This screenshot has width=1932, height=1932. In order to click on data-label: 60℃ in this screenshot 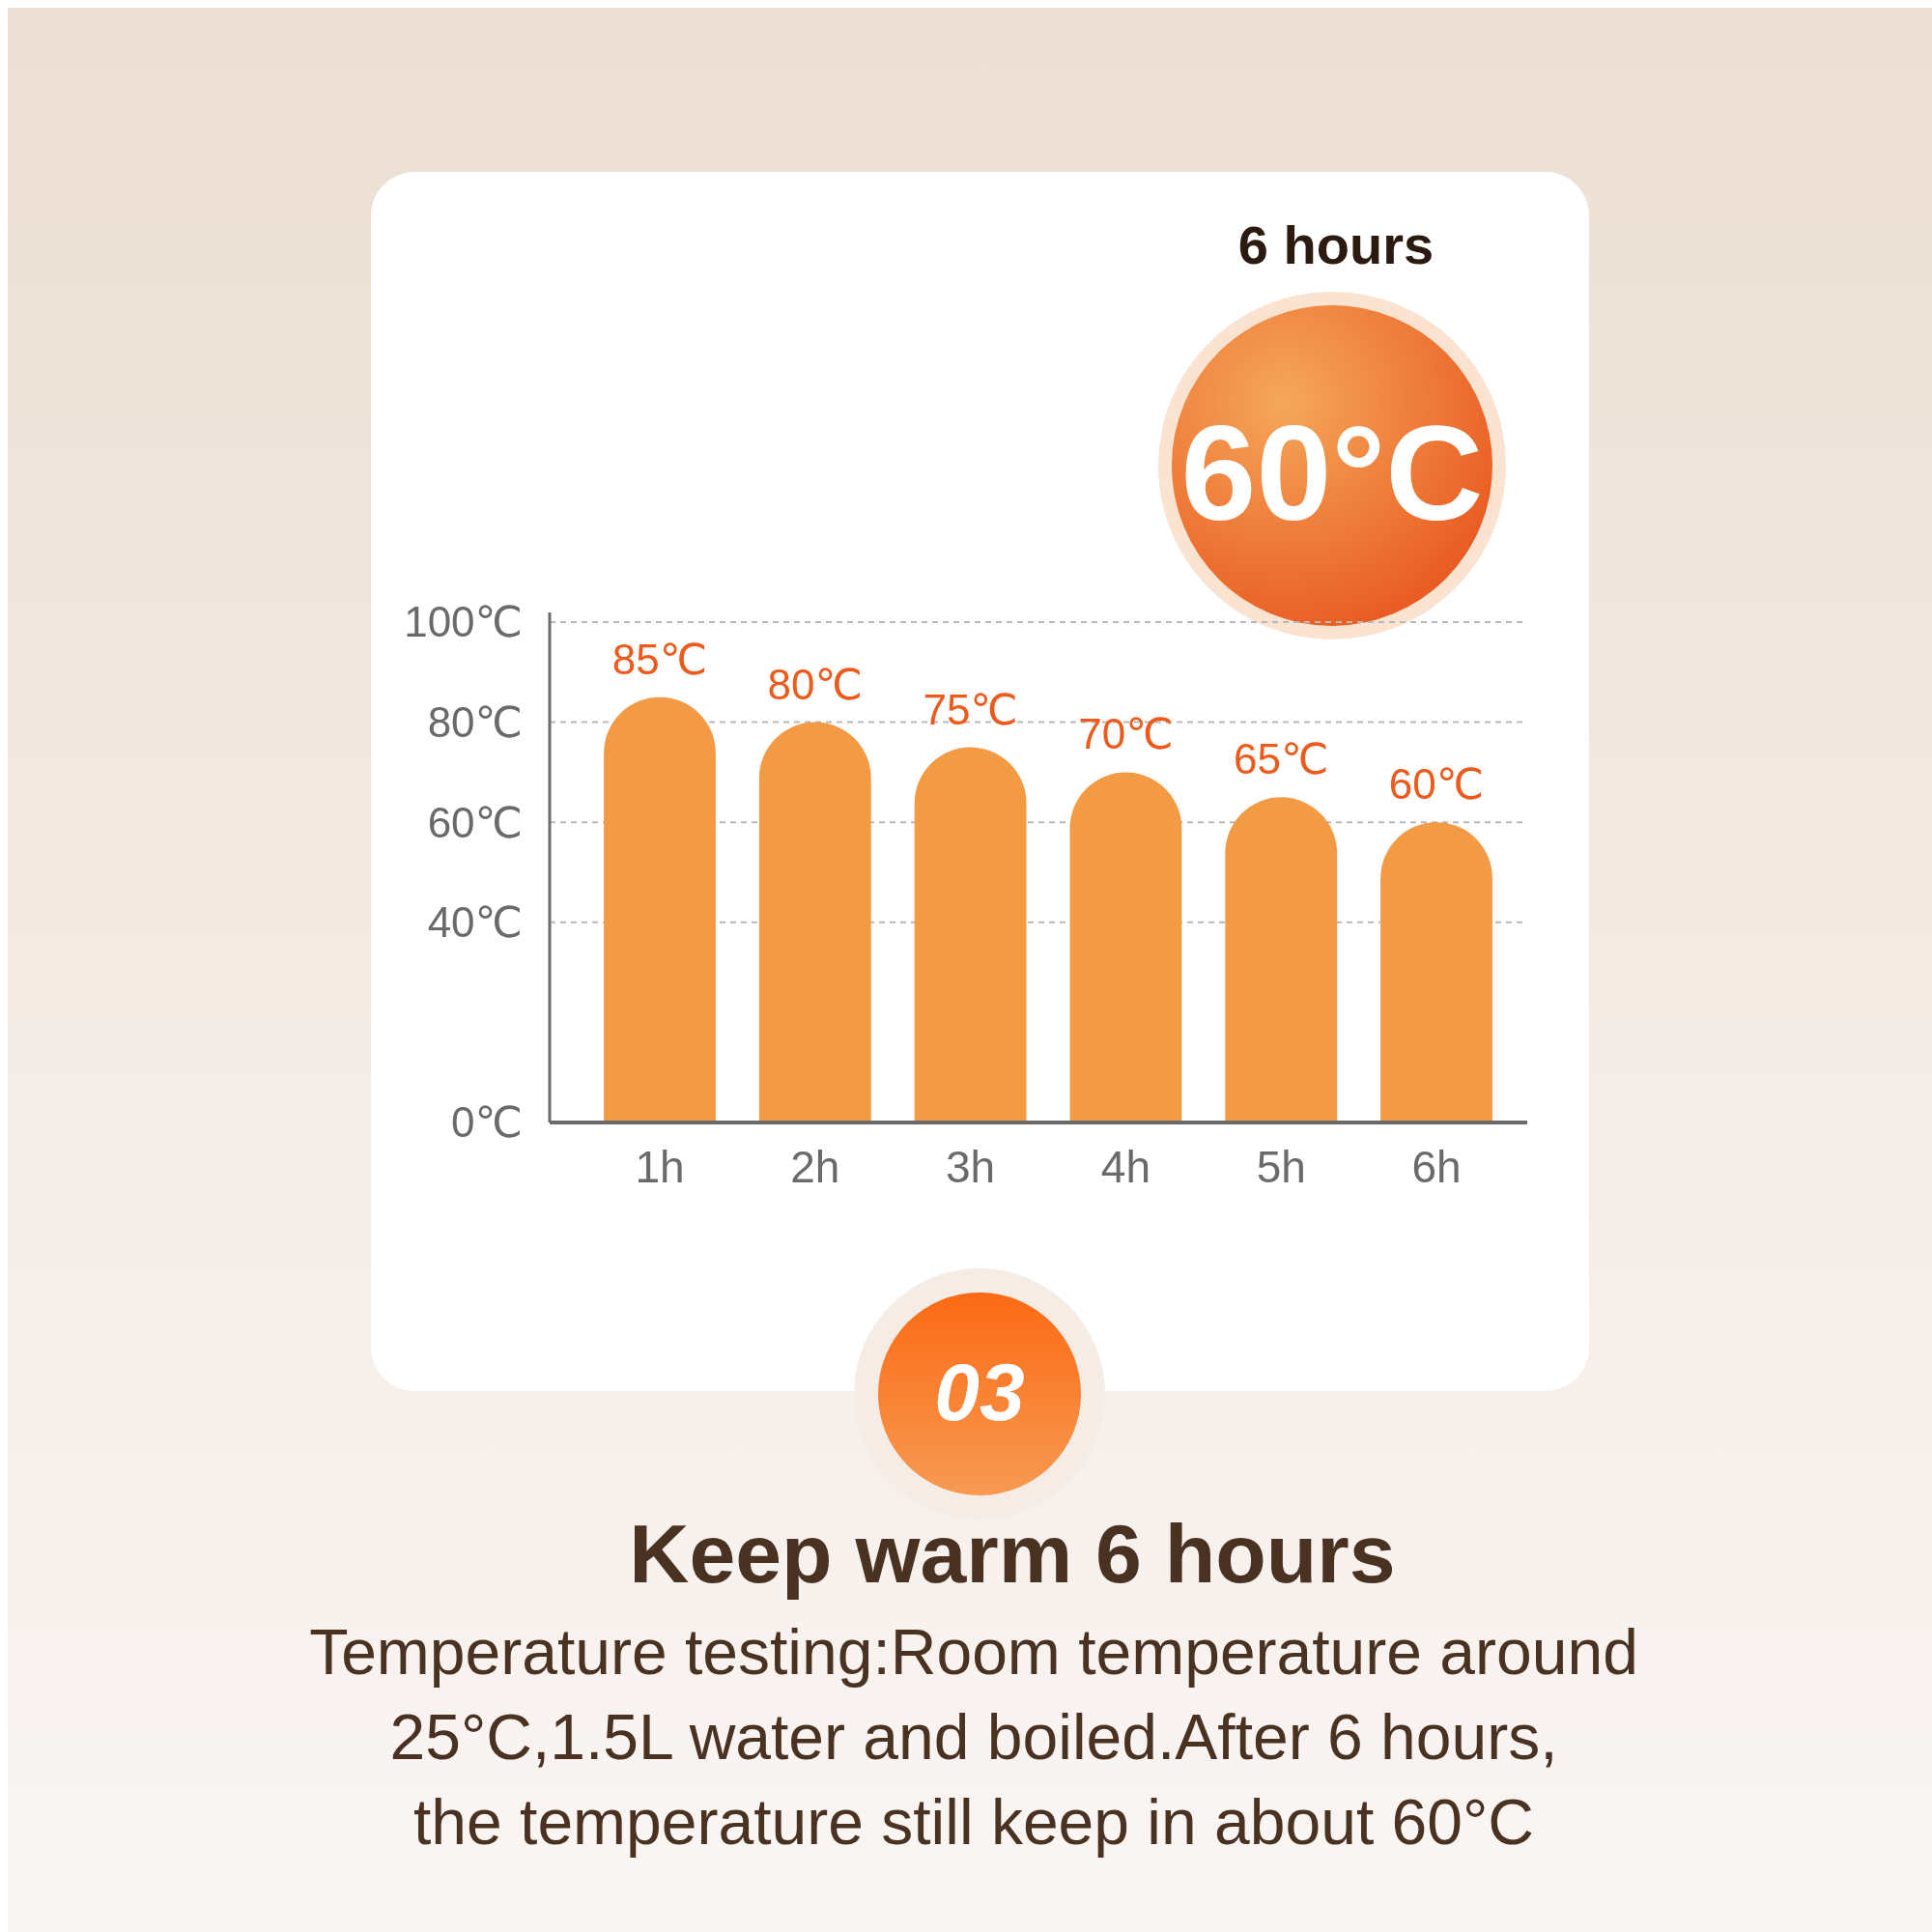, I will do `click(1436, 784)`.